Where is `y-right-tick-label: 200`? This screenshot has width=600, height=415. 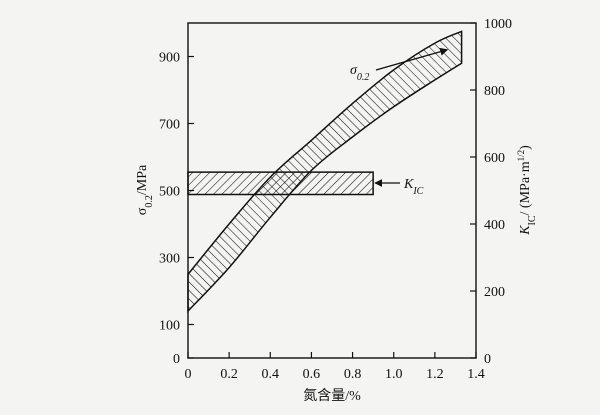 y-right-tick-label: 200 is located at coordinates (494, 292).